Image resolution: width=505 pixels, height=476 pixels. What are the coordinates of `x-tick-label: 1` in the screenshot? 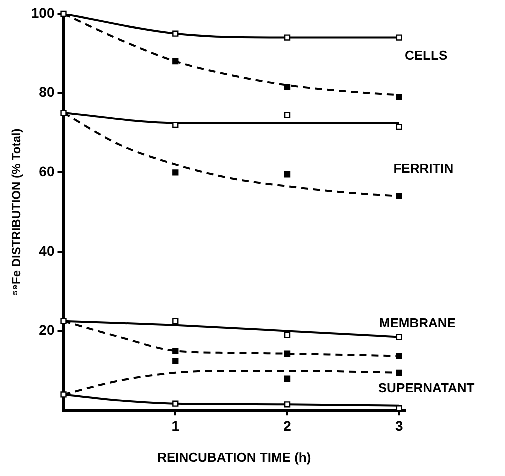 It's located at (176, 426).